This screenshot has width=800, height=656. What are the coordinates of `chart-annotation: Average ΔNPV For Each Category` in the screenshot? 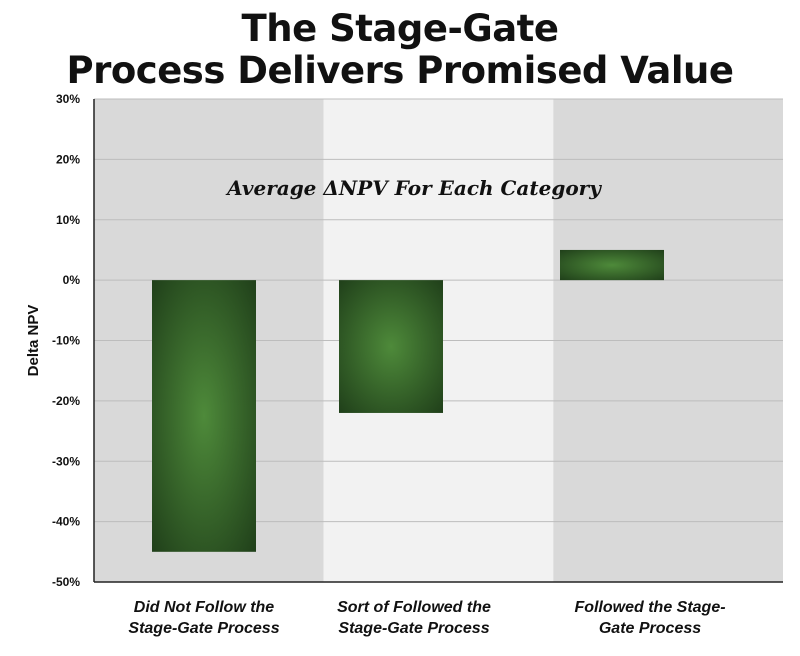 It's located at (413, 188).